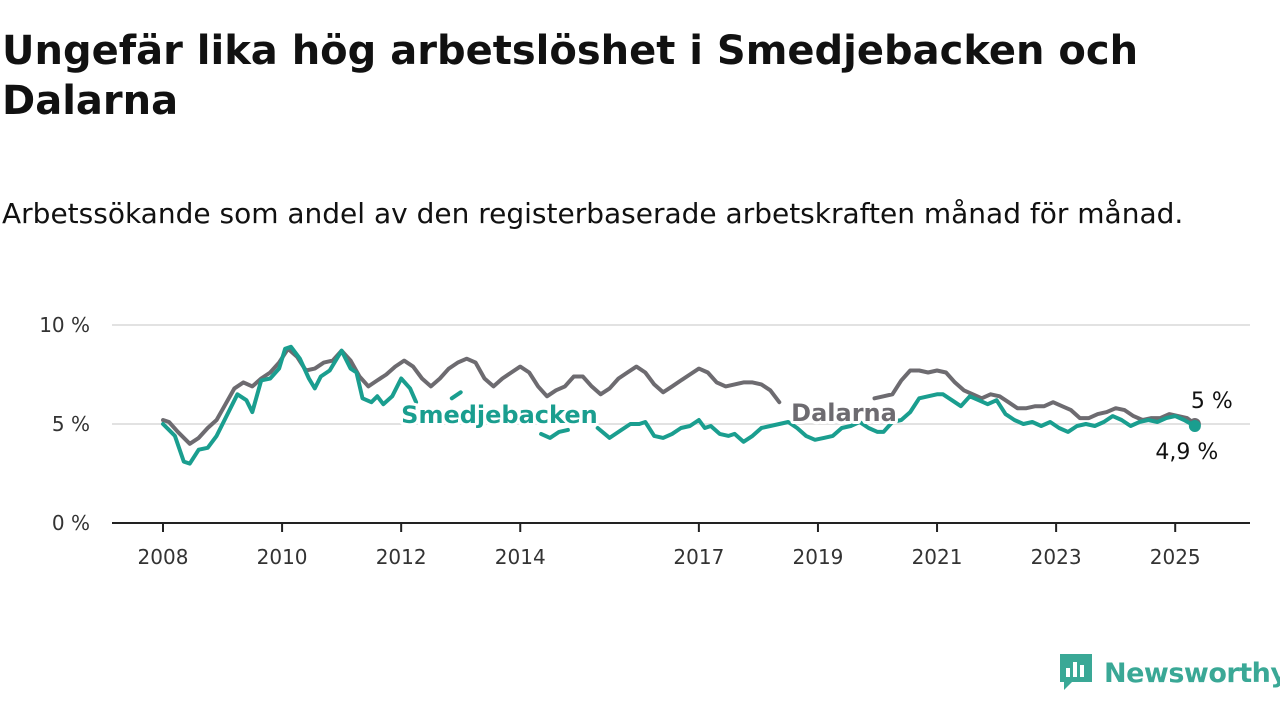 This screenshot has height=720, width=1280. What do you see at coordinates (163, 557) in the screenshot?
I see `x-tick-label: 2008` at bounding box center [163, 557].